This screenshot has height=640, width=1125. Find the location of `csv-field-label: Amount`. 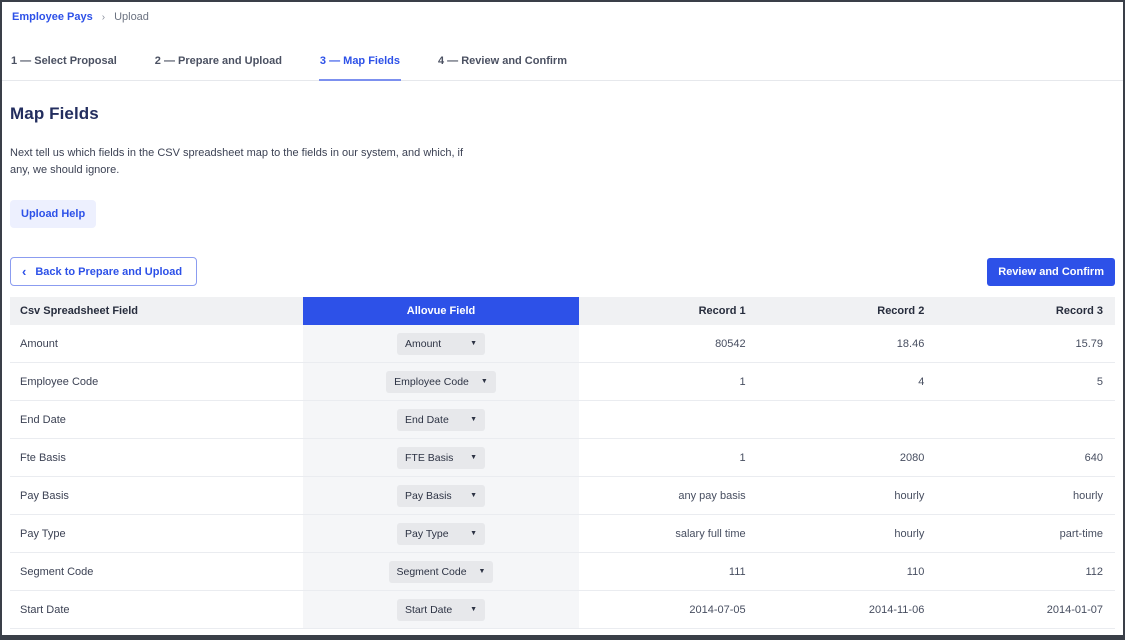

csv-field-label: Amount is located at coordinates (39, 343).